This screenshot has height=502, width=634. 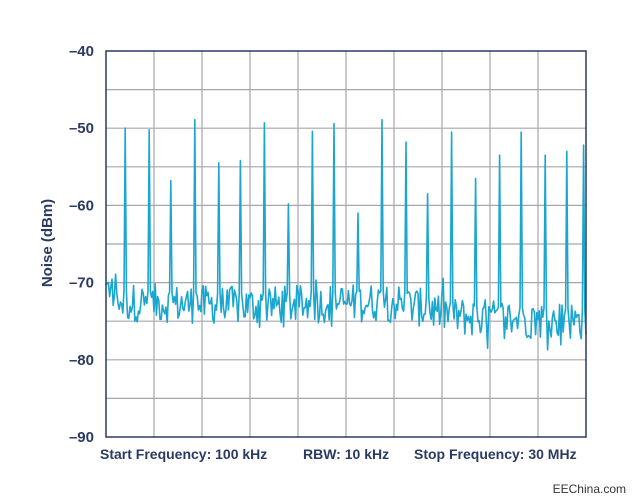 What do you see at coordinates (81, 437) in the screenshot?
I see `y-tick-label: –90` at bounding box center [81, 437].